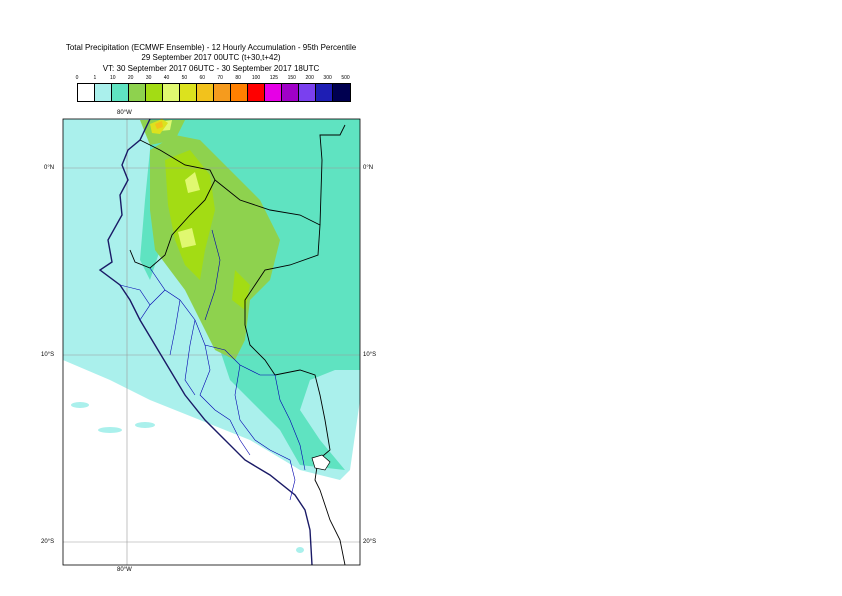  Describe the element at coordinates (370, 542) in the screenshot. I see `lat-label-20s-right: 20°S` at that location.